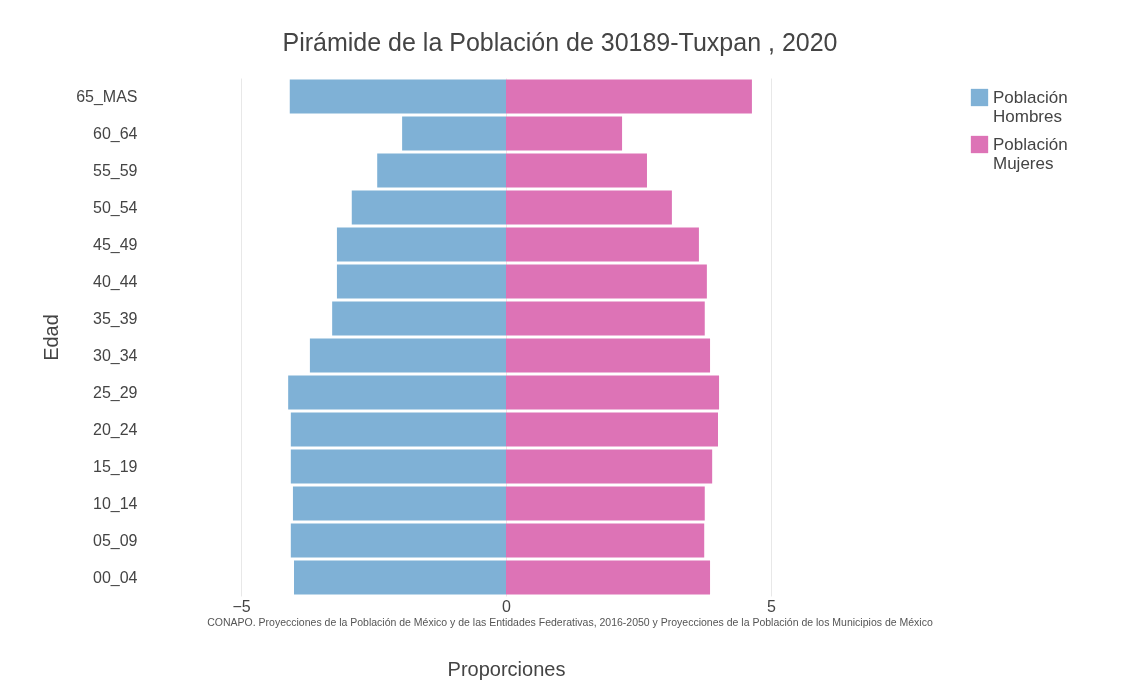 This screenshot has width=1141, height=686. What do you see at coordinates (115, 318) in the screenshot?
I see `y-tick-label: 35_39` at bounding box center [115, 318].